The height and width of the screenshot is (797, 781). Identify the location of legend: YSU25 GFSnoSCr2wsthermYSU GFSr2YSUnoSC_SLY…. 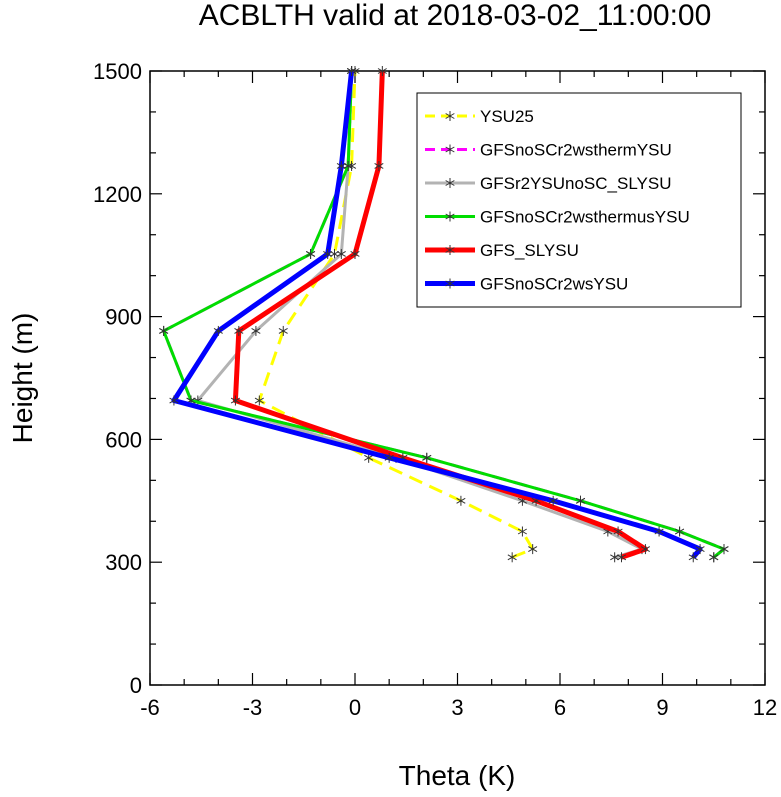
(579, 200).